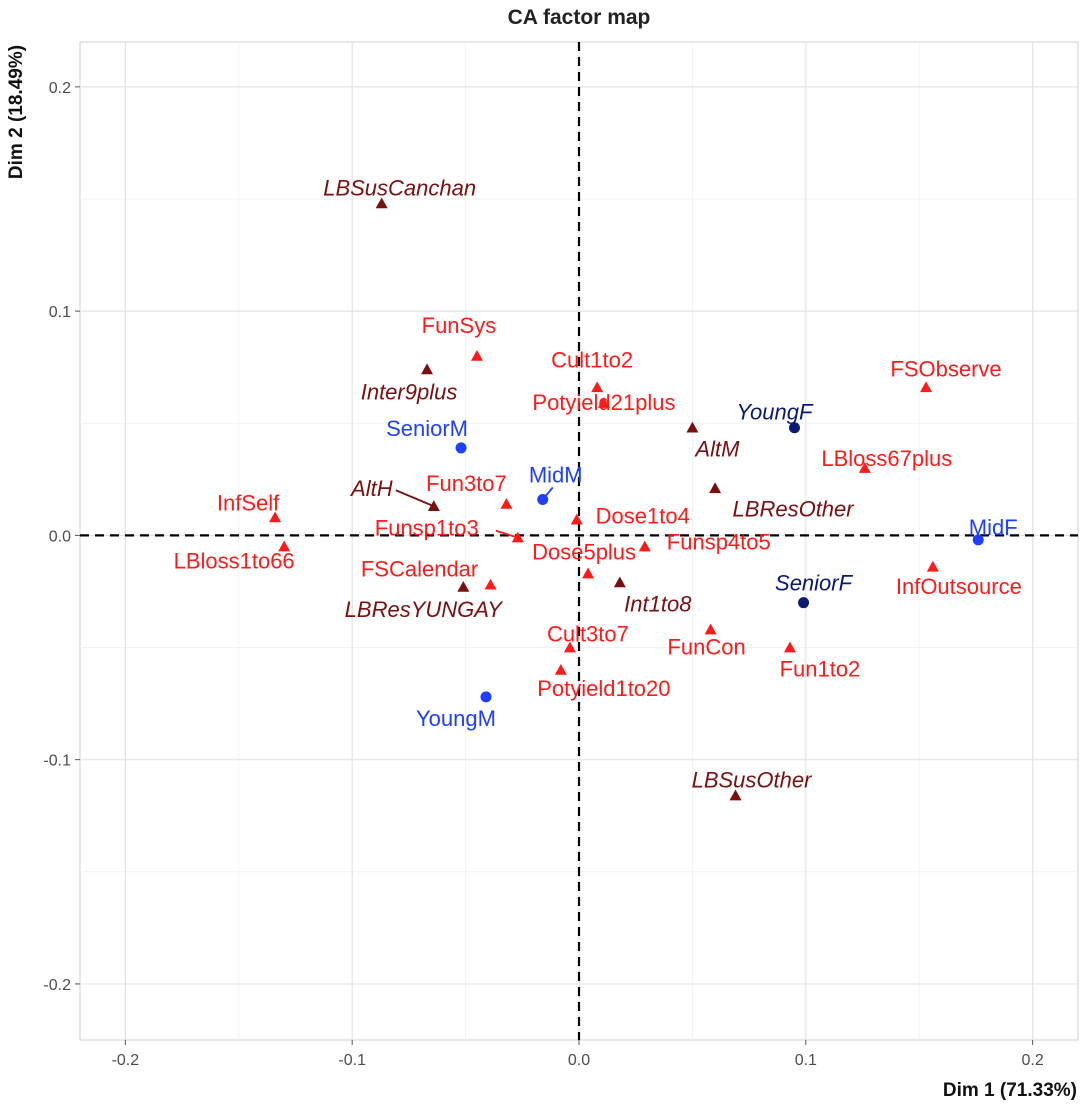 This screenshot has width=1084, height=1104. What do you see at coordinates (597, 387) in the screenshot?
I see `point-marker-cult1to2` at bounding box center [597, 387].